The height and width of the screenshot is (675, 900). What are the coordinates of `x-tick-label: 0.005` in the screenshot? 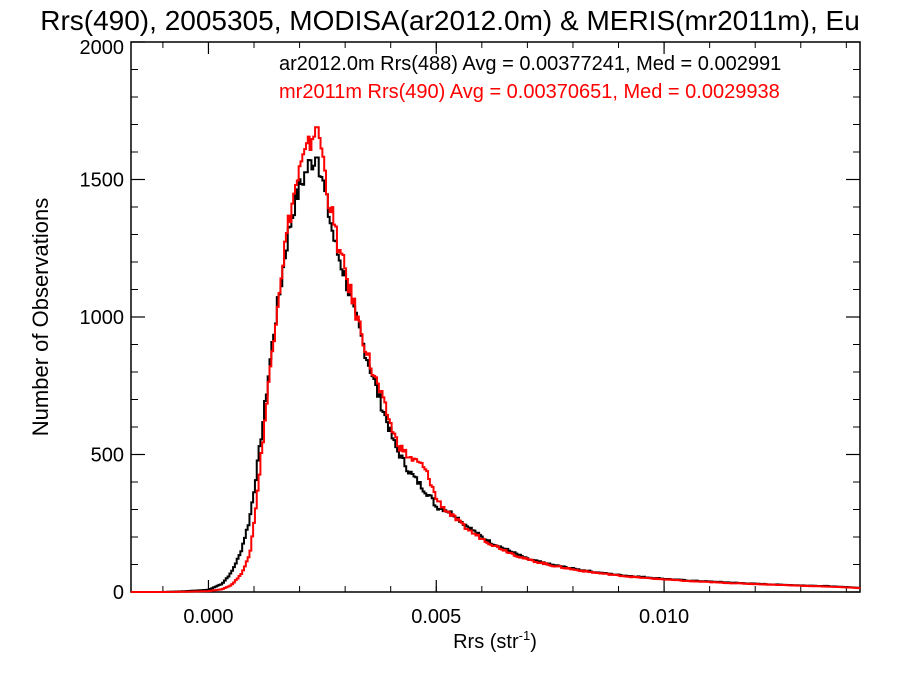 It's located at (436, 617).